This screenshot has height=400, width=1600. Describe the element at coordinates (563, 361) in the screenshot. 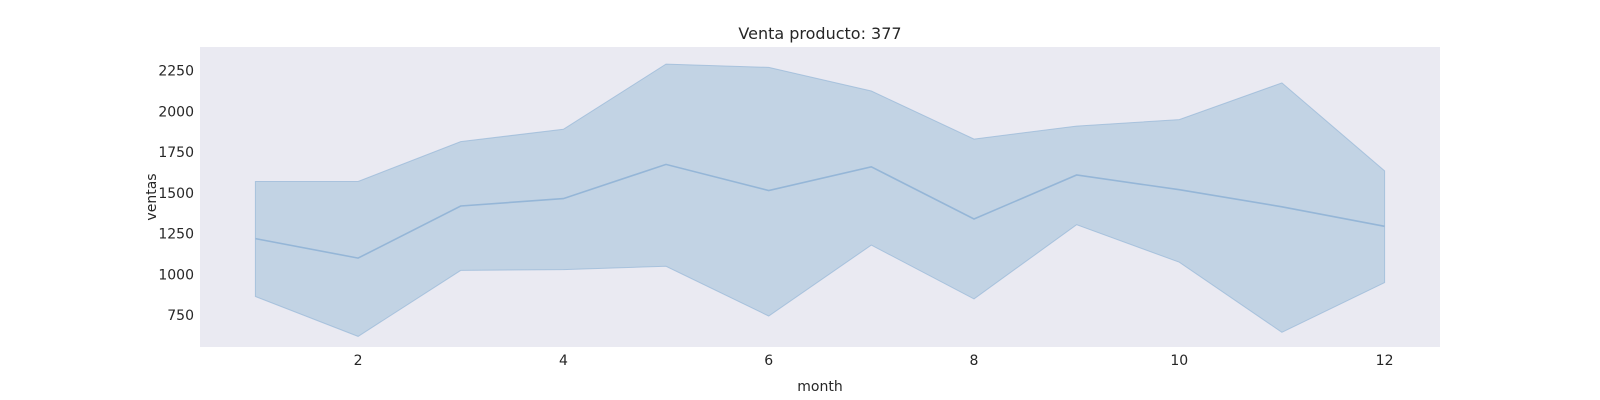

I see `x-tick-label: 4` at that location.